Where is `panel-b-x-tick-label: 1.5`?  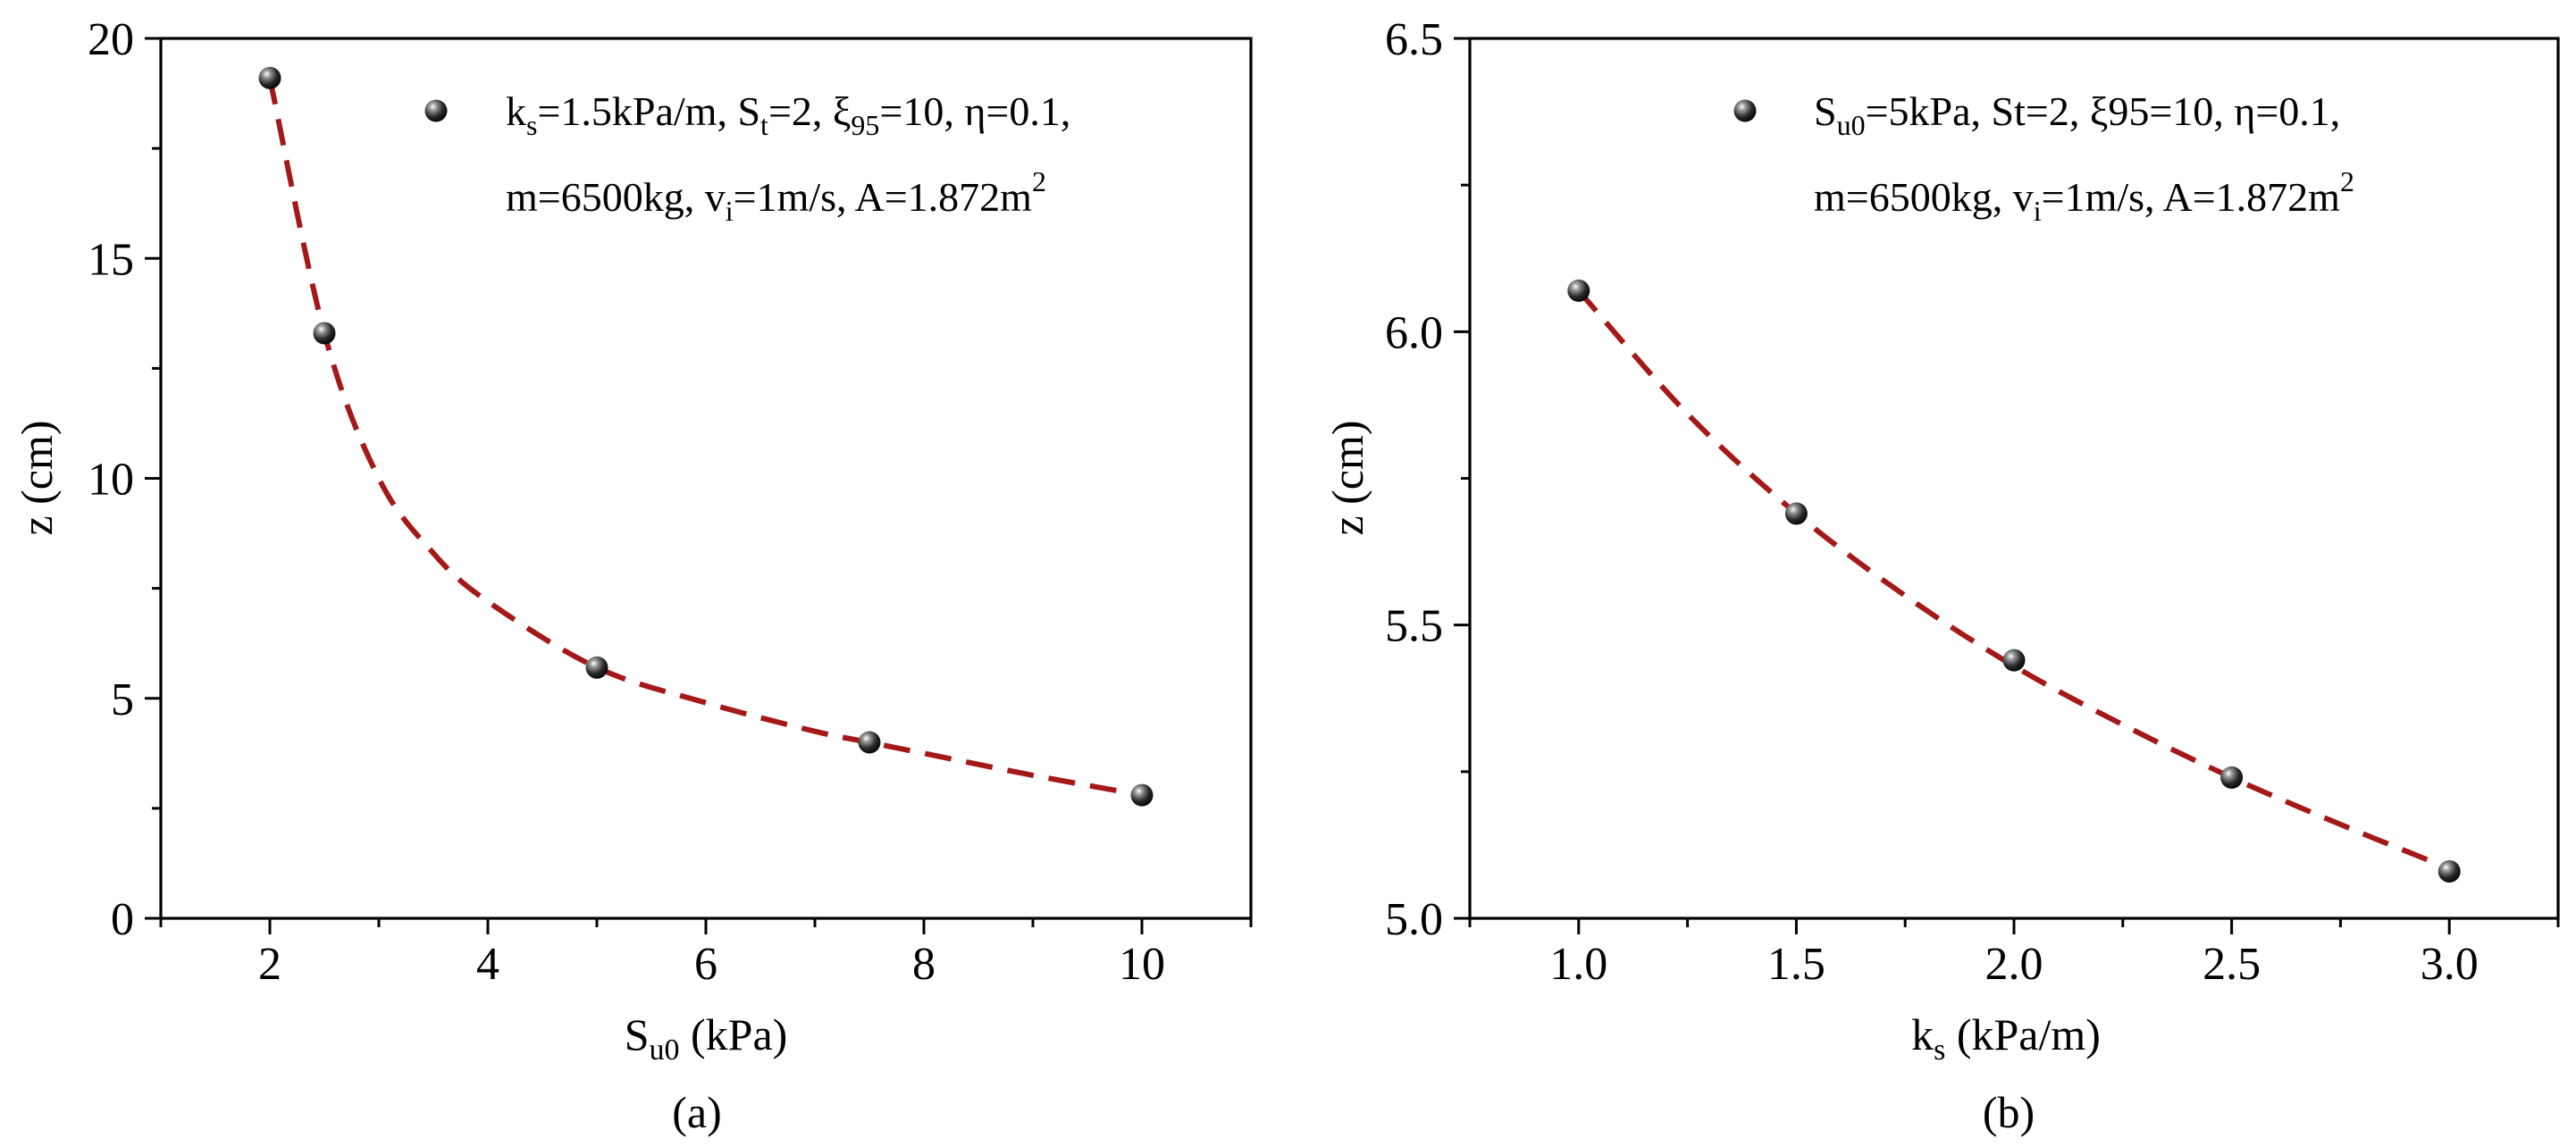 panel-b-x-tick-label: 1.5 is located at coordinates (1796, 965).